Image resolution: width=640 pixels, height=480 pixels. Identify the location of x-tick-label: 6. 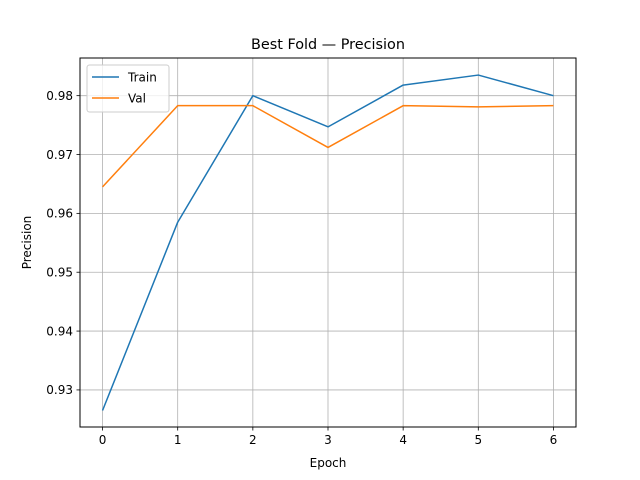
(554, 440).